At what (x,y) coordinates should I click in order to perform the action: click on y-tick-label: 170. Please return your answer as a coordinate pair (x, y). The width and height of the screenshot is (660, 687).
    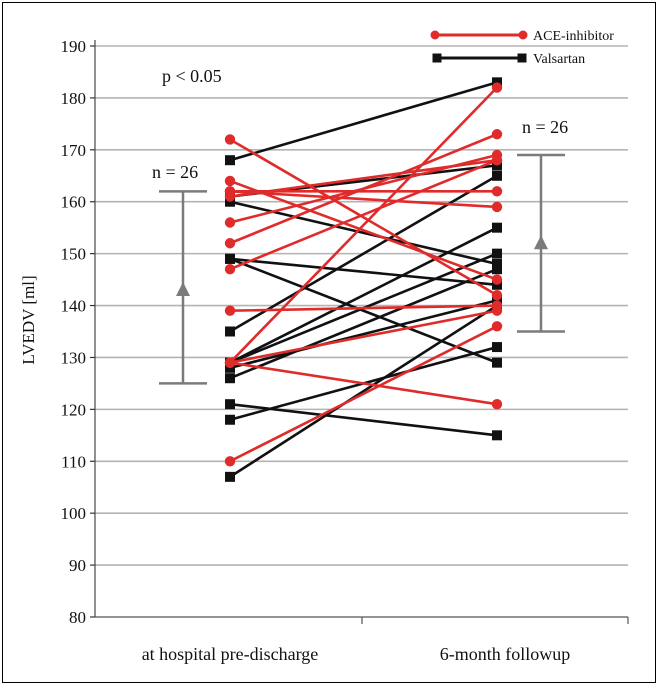
    Looking at the image, I should click on (74, 150).